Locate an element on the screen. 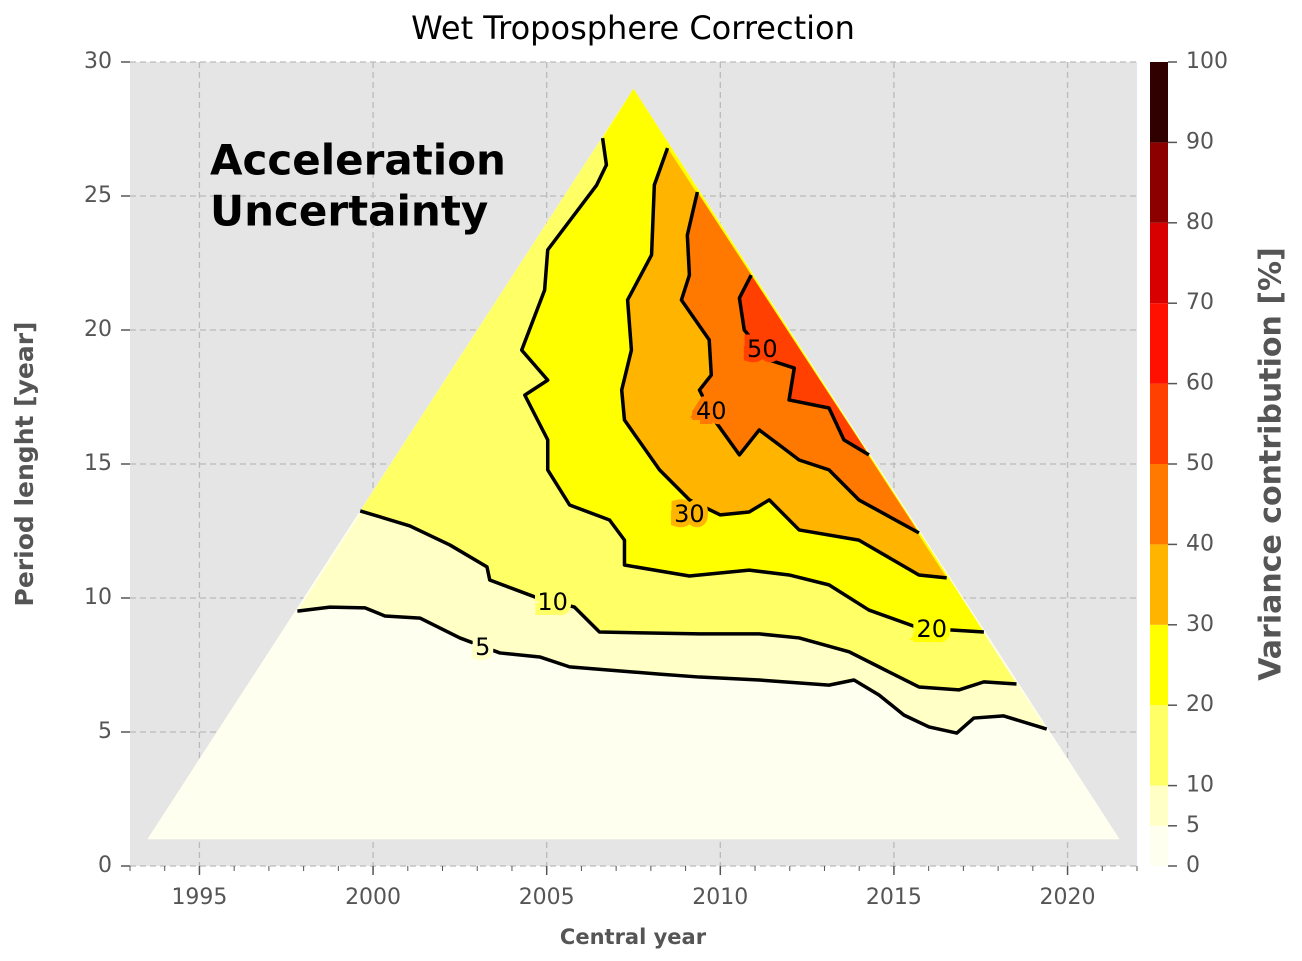 The height and width of the screenshot is (961, 1302). y-tick-label: 10 is located at coordinates (98, 597).